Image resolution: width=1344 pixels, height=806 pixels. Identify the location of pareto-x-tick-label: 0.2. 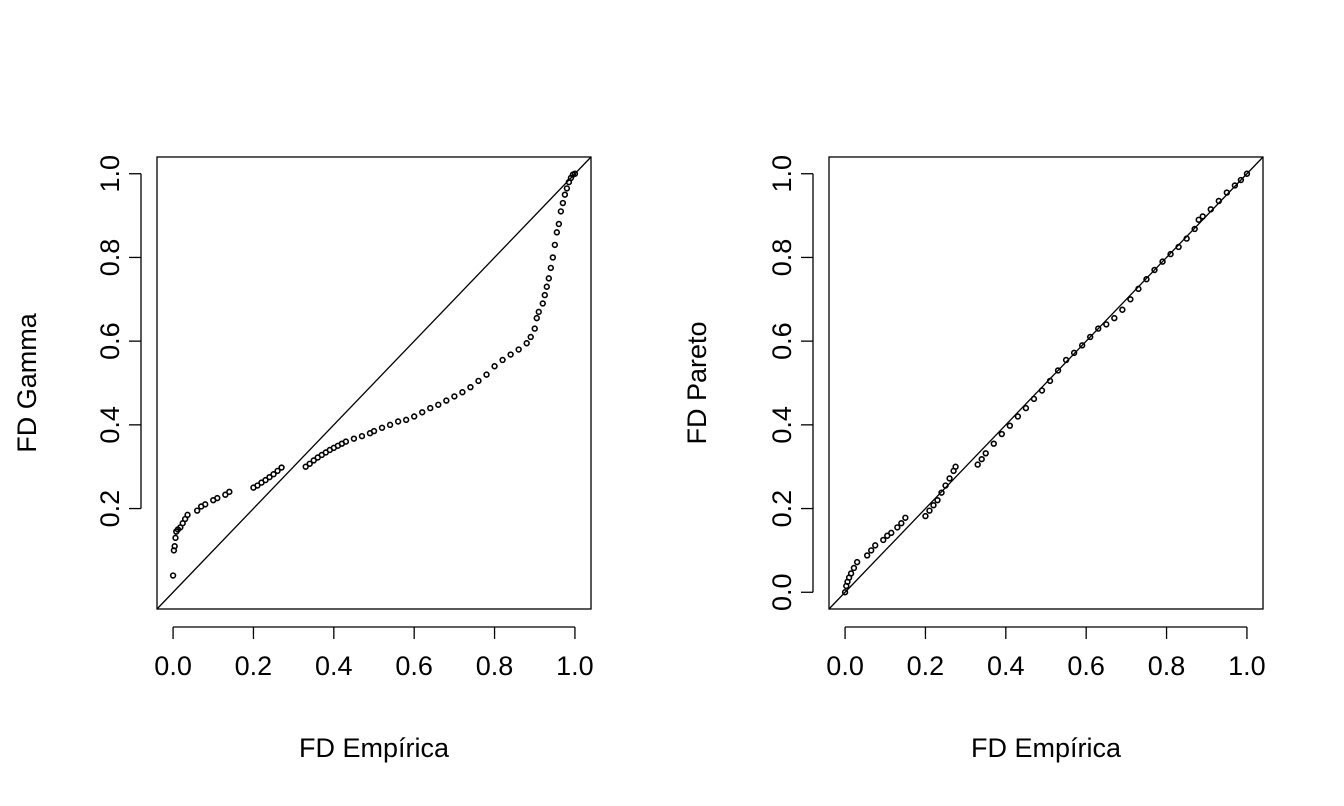
(926, 666).